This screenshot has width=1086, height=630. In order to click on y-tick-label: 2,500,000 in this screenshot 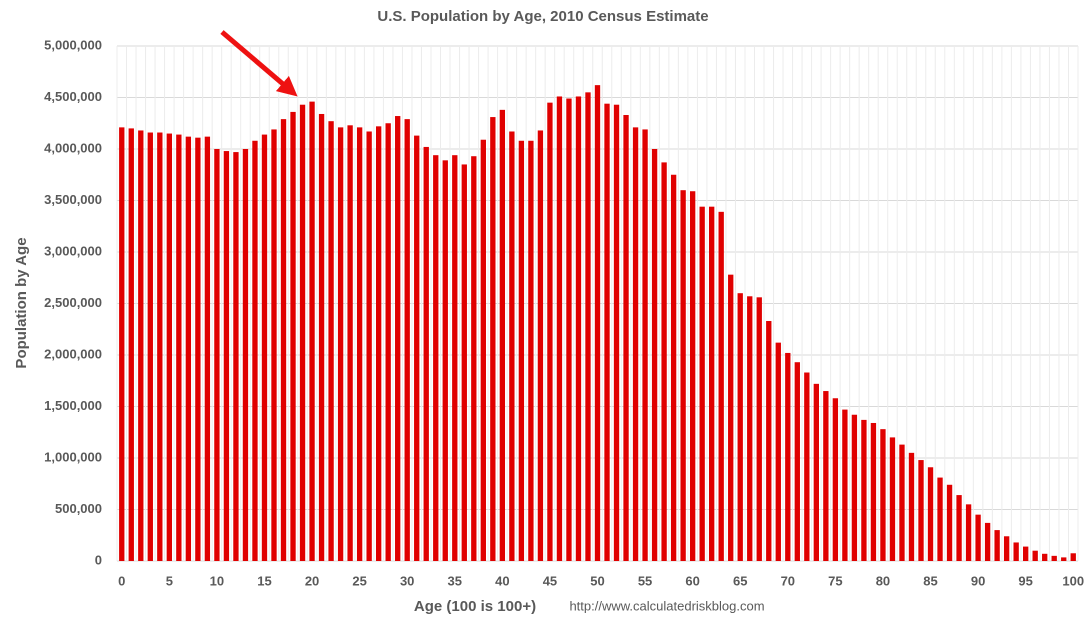, I will do `click(73, 302)`.